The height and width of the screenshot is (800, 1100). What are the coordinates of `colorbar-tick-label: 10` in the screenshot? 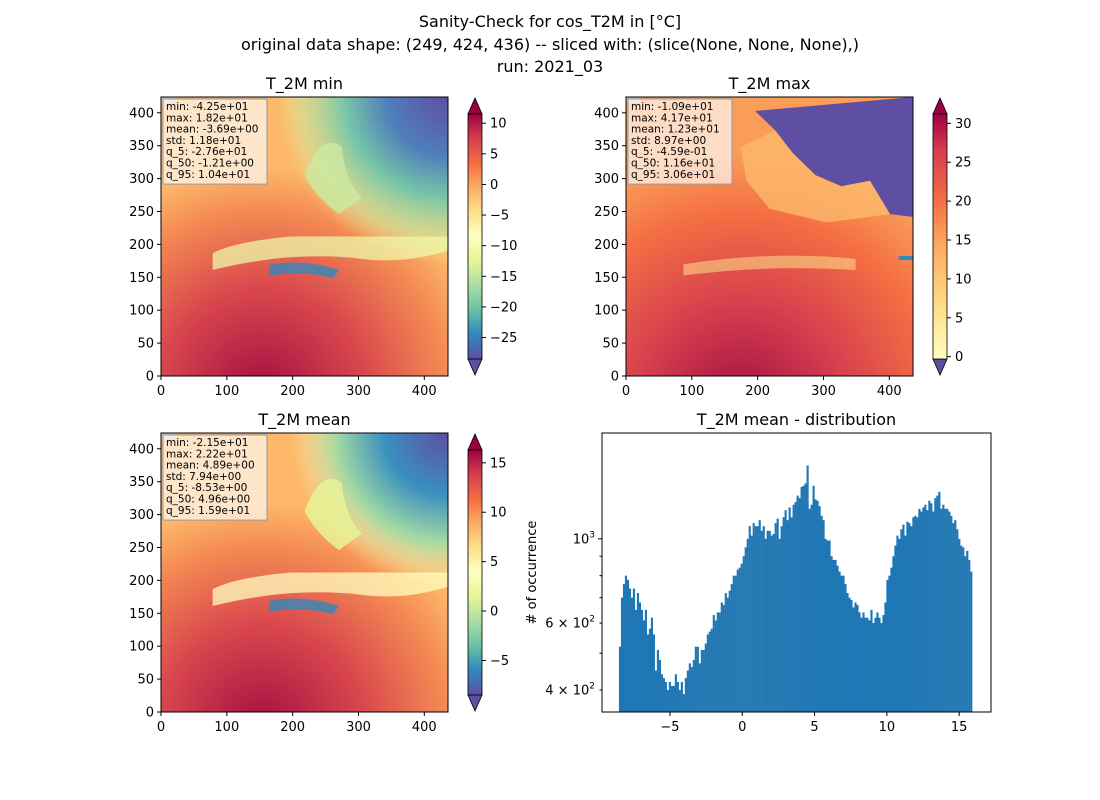 It's located at (498, 513).